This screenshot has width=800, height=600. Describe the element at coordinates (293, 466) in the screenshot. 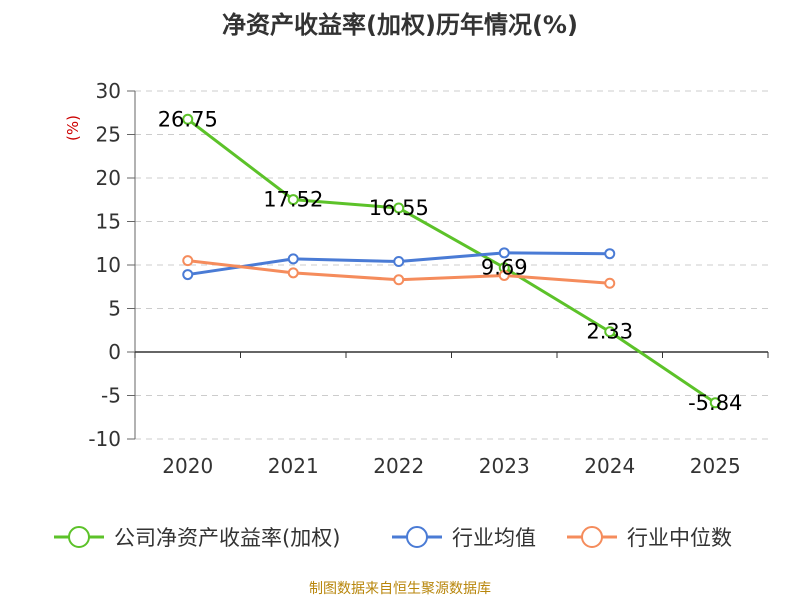

I see `x-tick-label: 2021` at that location.